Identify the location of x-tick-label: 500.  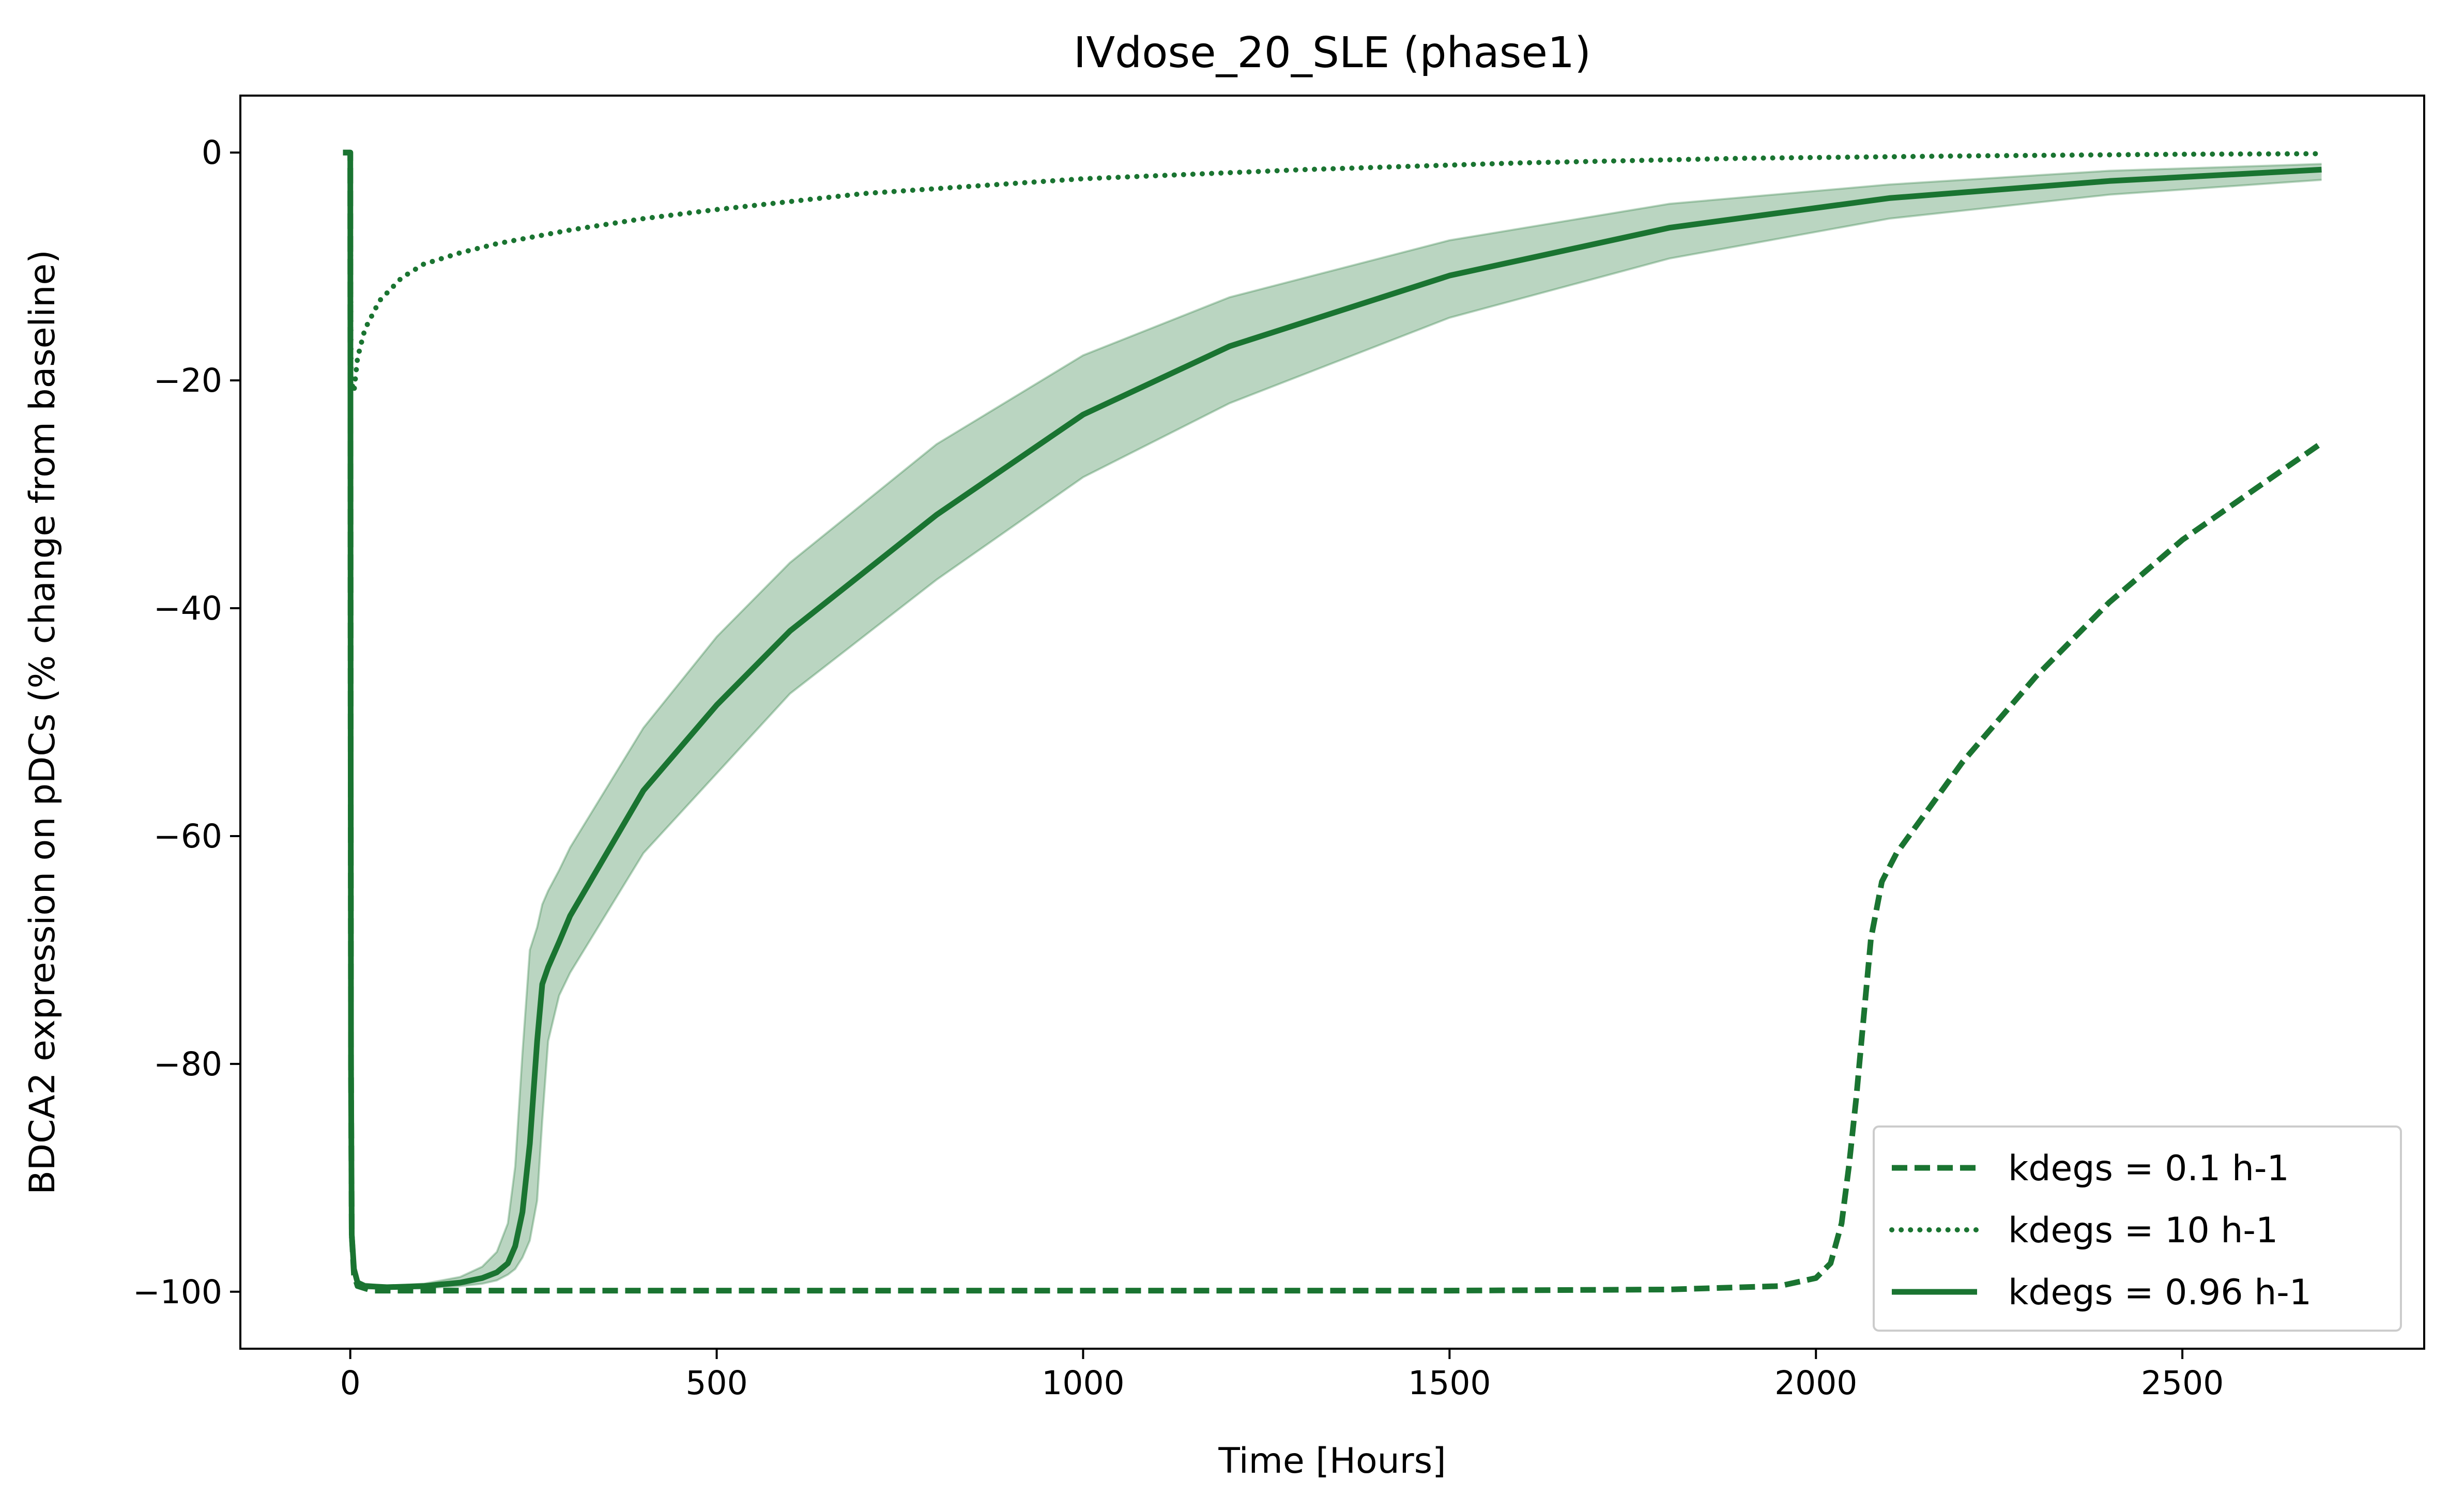
(716, 1383).